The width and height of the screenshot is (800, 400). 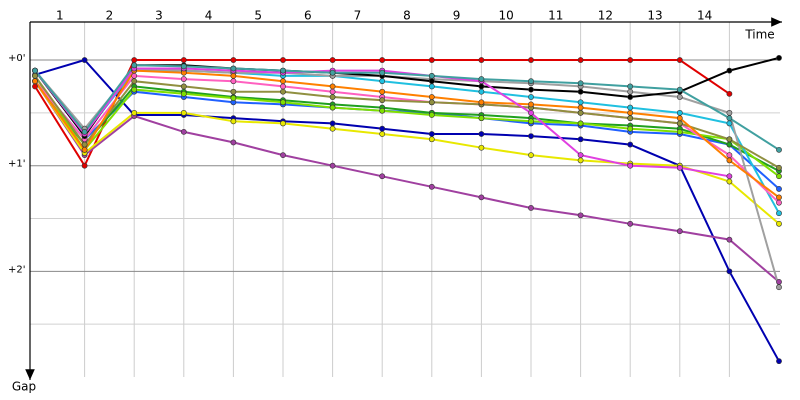 What do you see at coordinates (159, 16) in the screenshot?
I see `column-label: 3` at bounding box center [159, 16].